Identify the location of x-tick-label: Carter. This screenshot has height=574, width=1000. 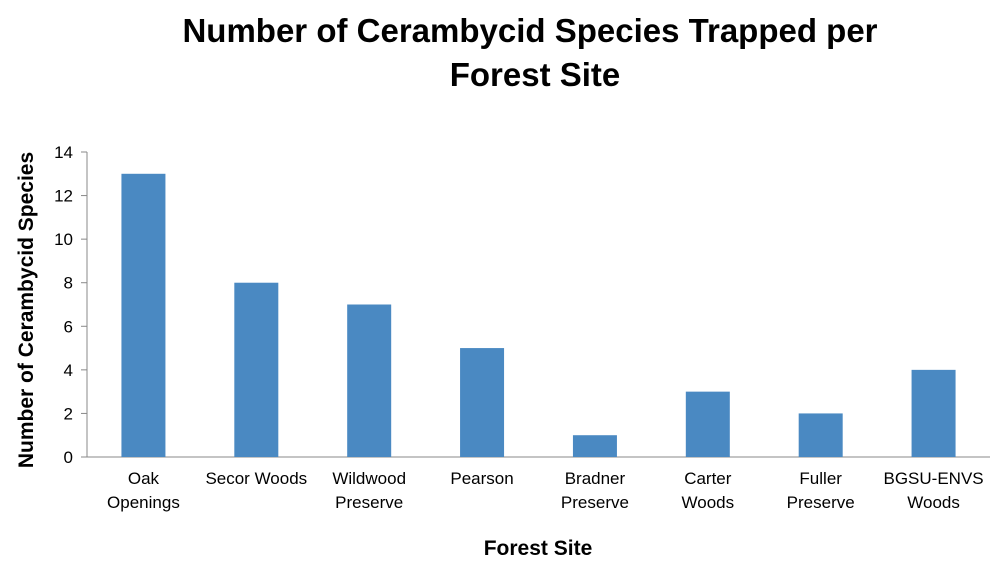
(708, 478).